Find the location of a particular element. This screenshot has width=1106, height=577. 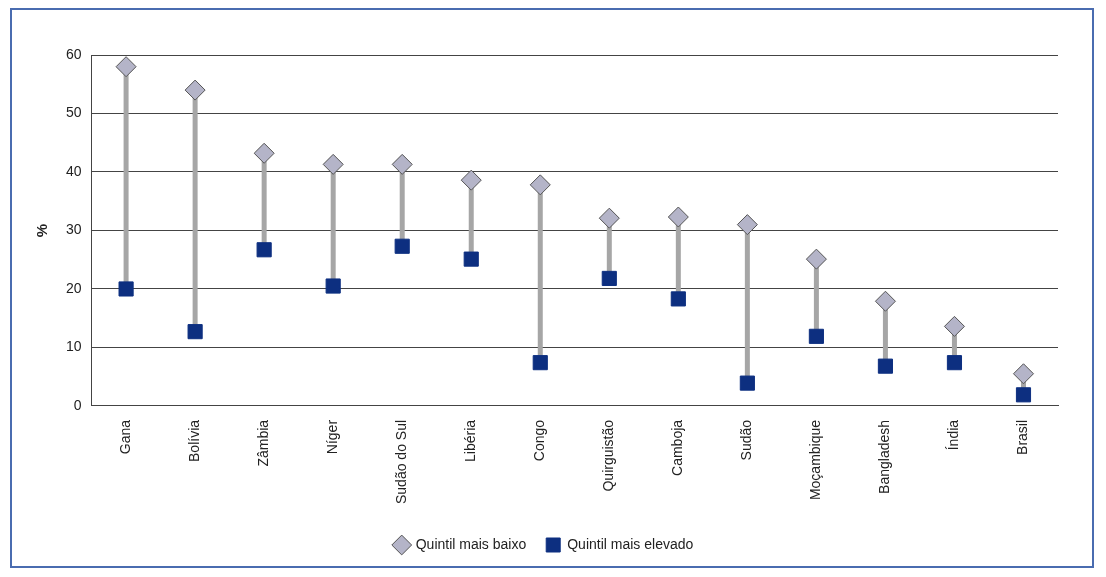

y-tick-label: 40 is located at coordinates (73, 170).